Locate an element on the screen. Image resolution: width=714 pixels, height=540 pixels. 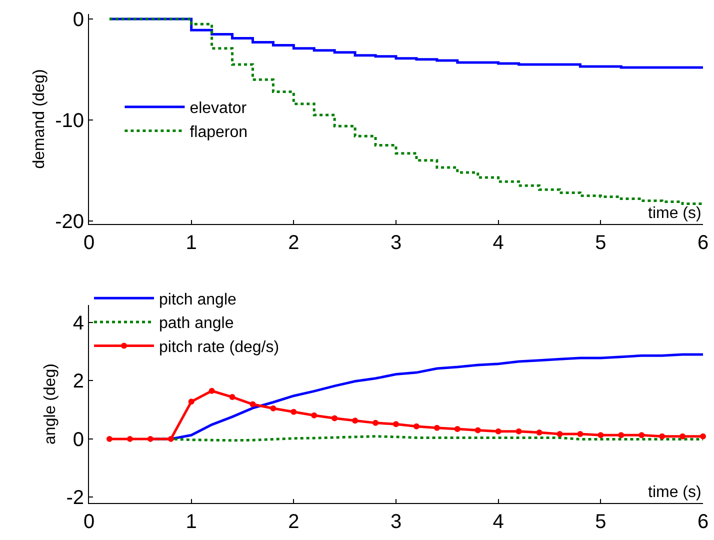
legend-label: elevator is located at coordinates (219, 109).